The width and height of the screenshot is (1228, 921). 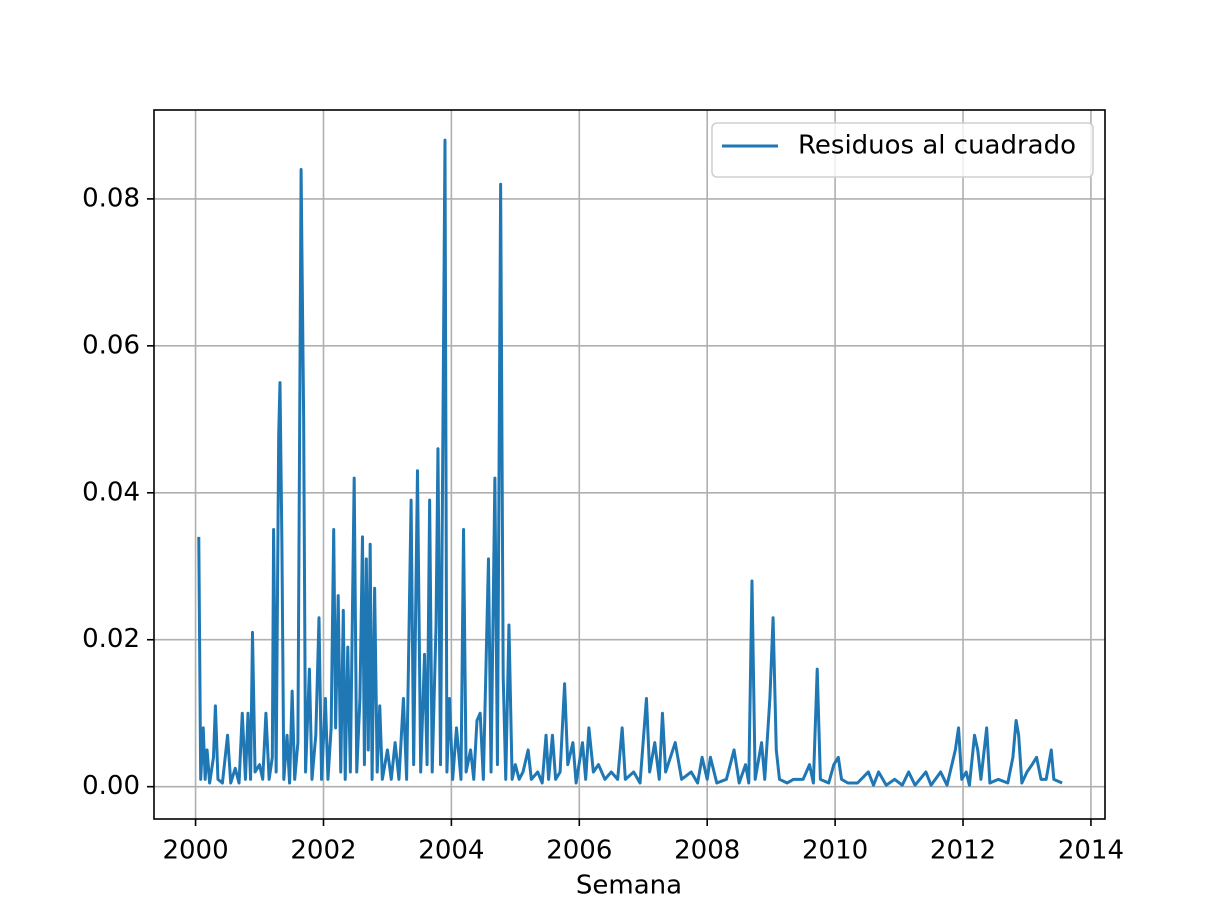 What do you see at coordinates (579, 851) in the screenshot?
I see `x-tick-label: 2006` at bounding box center [579, 851].